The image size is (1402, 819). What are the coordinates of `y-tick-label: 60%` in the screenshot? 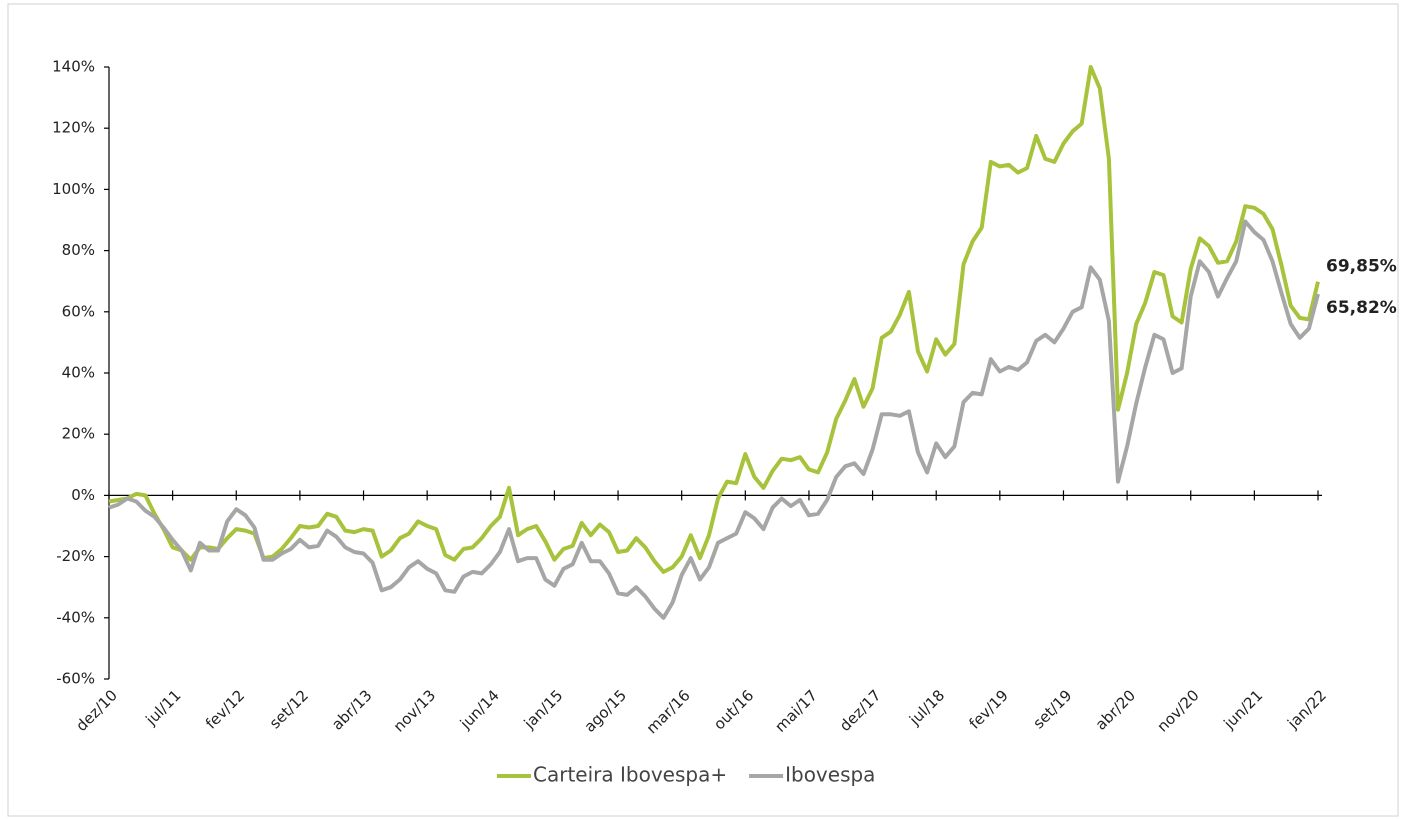 It's located at (78, 311).